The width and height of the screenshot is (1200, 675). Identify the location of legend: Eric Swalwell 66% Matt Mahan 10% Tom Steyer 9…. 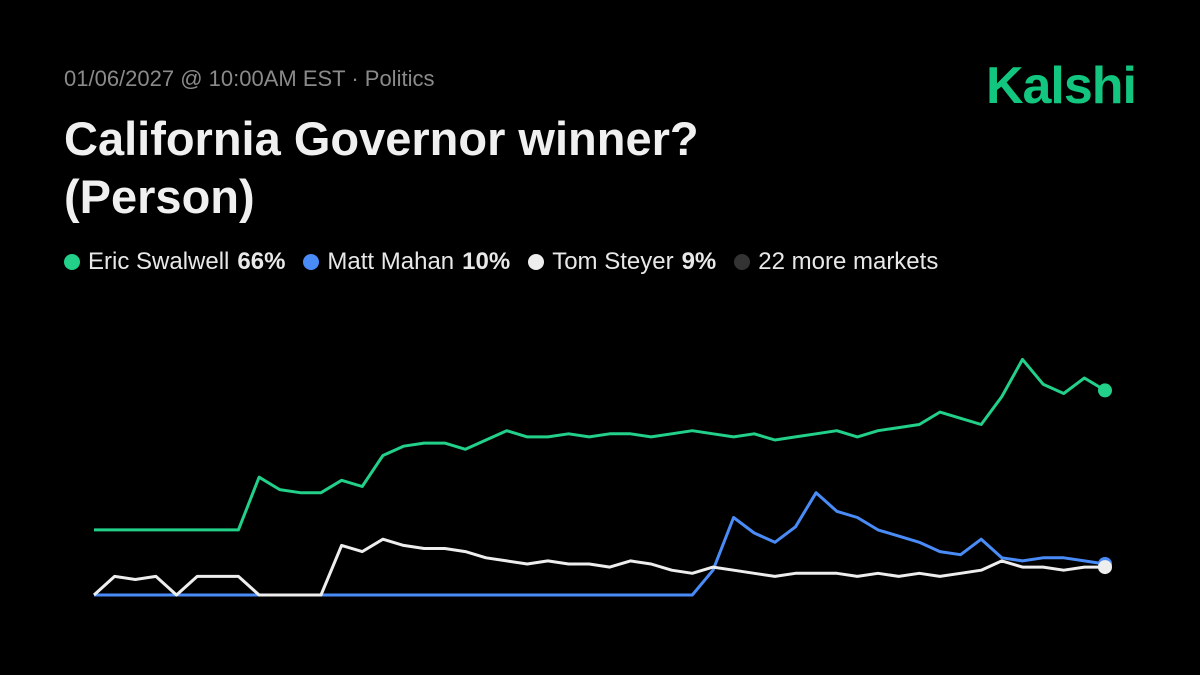
(501, 262).